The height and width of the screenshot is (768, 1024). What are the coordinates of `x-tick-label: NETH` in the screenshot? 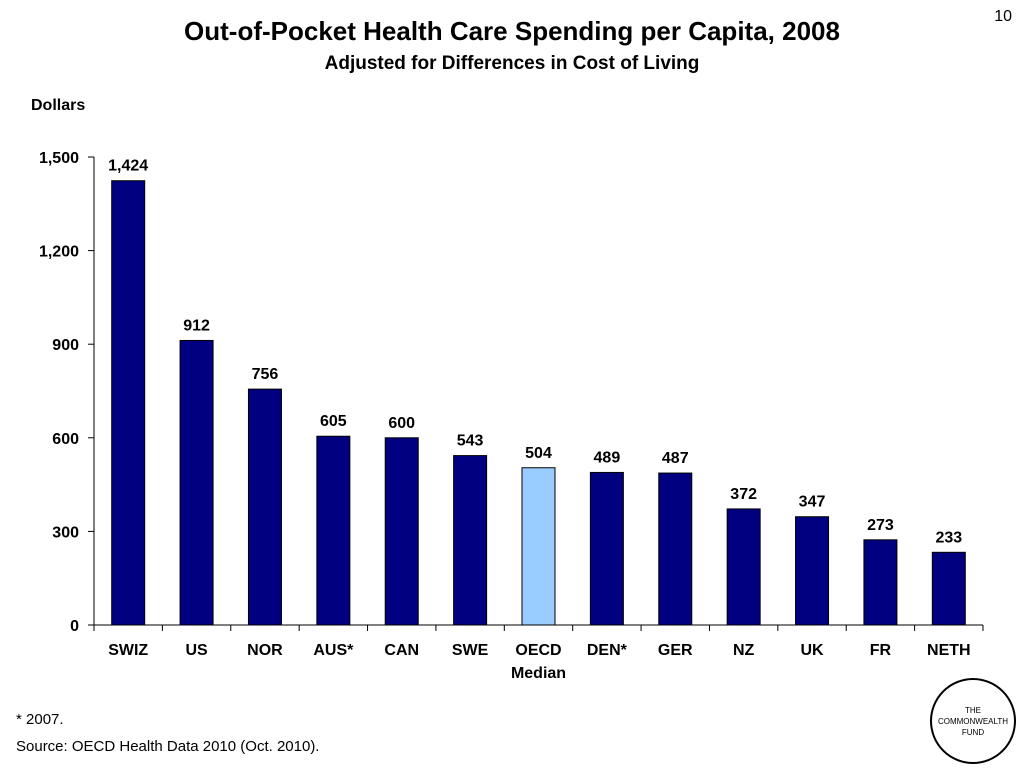 It's located at (949, 650).